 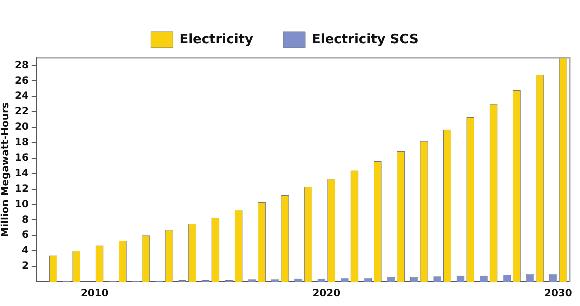 What do you see at coordinates (21, 112) in the screenshot?
I see `y-tick-label: 22` at bounding box center [21, 112].